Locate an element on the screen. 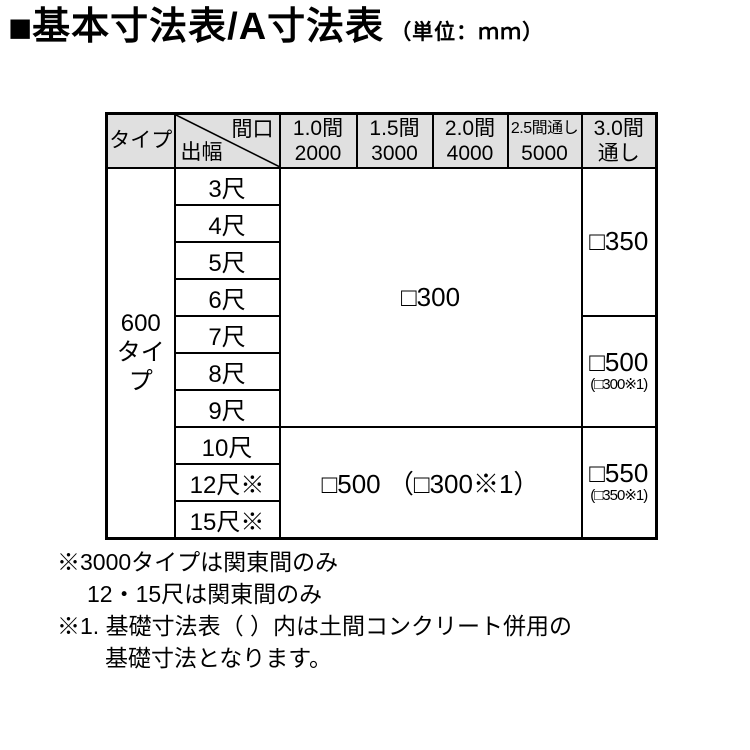 This screenshot has width=750, height=750. header-debaba-label: 出幅 is located at coordinates (201, 152).